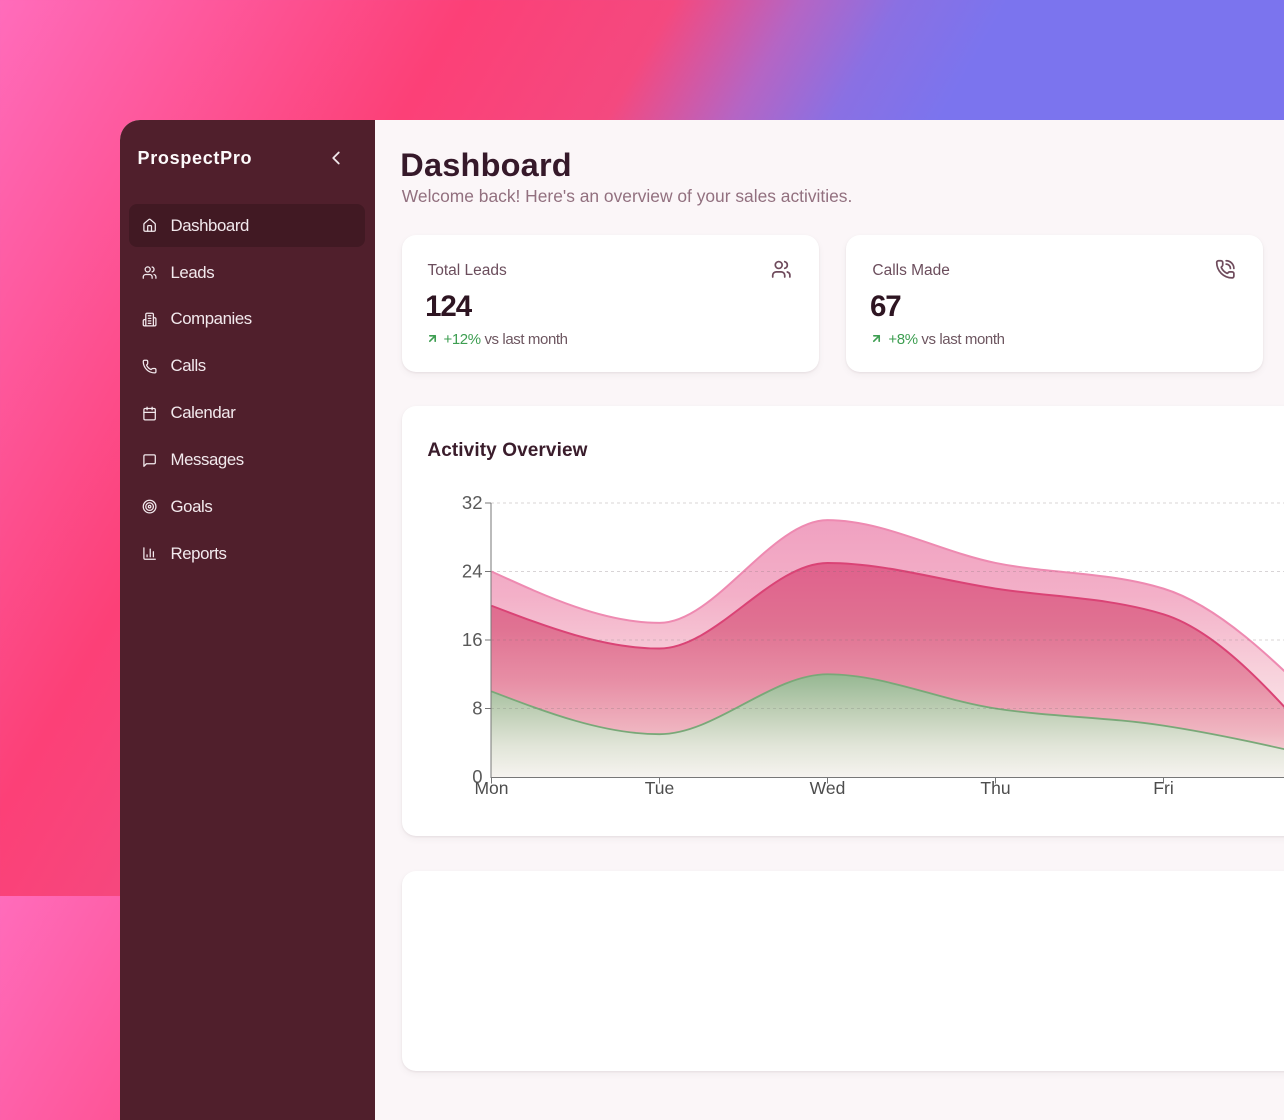  What do you see at coordinates (659, 788) in the screenshot?
I see `svg-text: Tue` at bounding box center [659, 788].